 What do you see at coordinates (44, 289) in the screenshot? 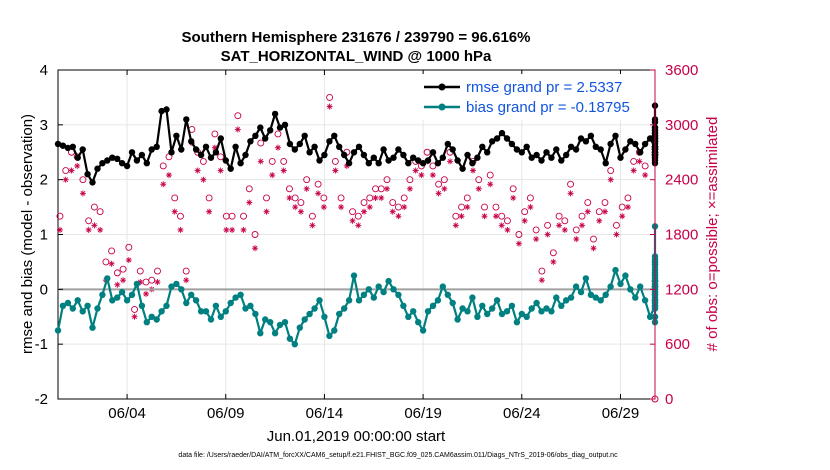
I see `left-tick-label: 0` at bounding box center [44, 289].